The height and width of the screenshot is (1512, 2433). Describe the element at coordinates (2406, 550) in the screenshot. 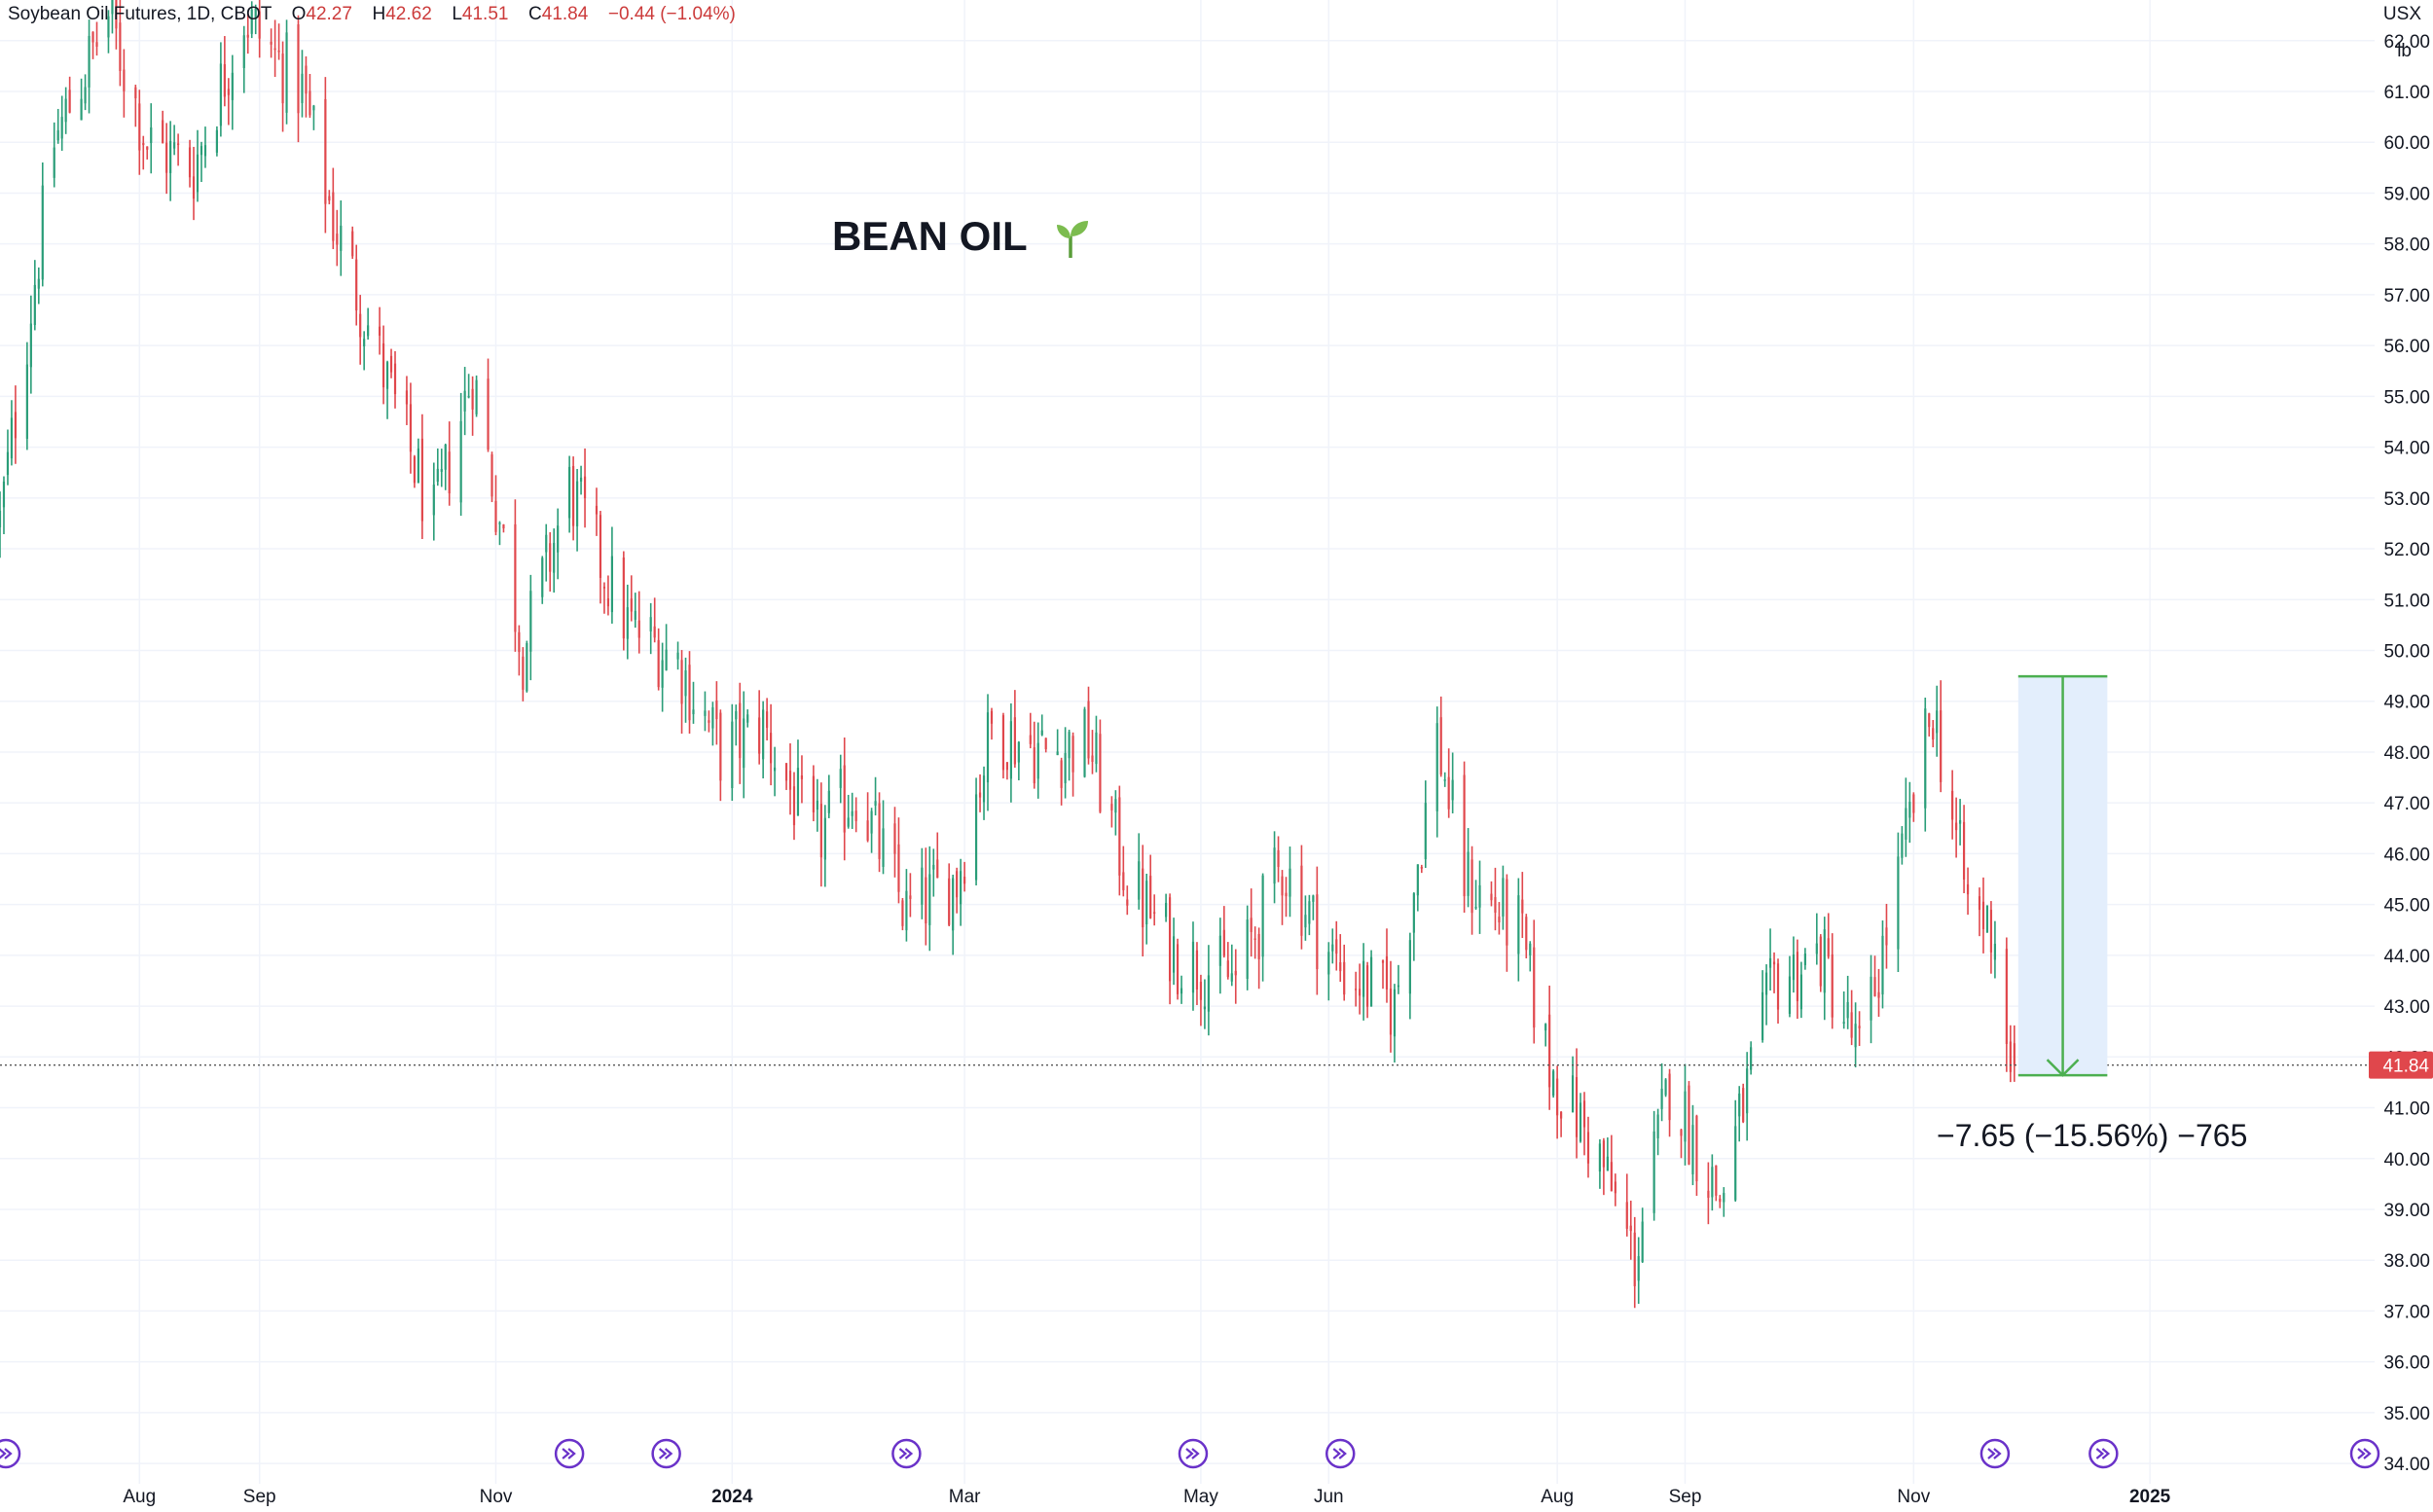

I see `price-tick-label: 52.00` at that location.